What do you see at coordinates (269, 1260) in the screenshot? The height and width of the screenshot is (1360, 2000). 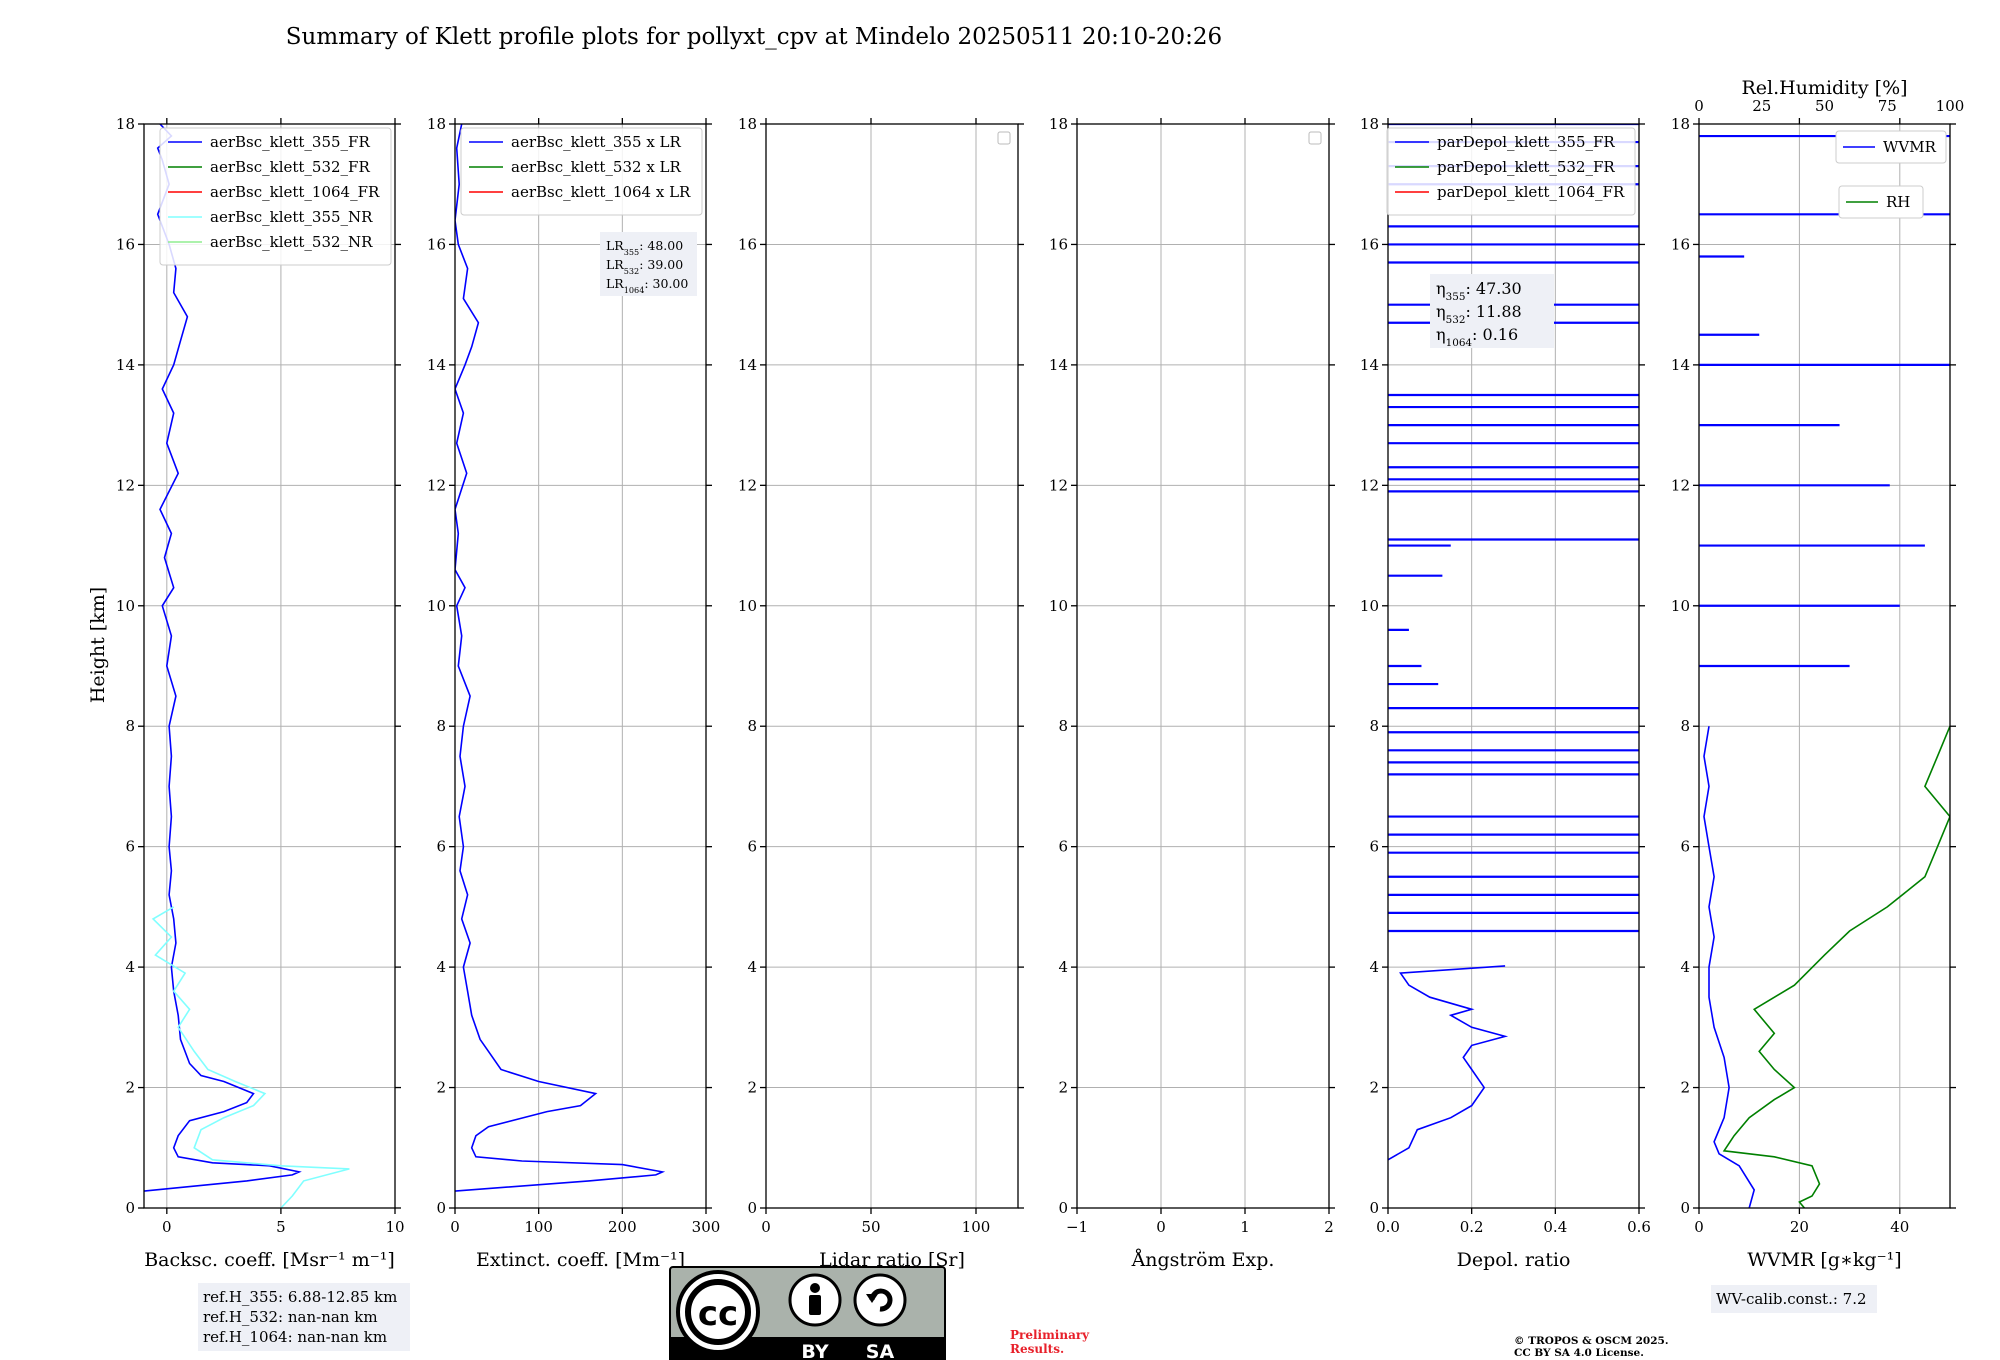 I see `x-axis-label: Backsc. coeff. [Msr⁻¹ m⁻¹]` at bounding box center [269, 1260].